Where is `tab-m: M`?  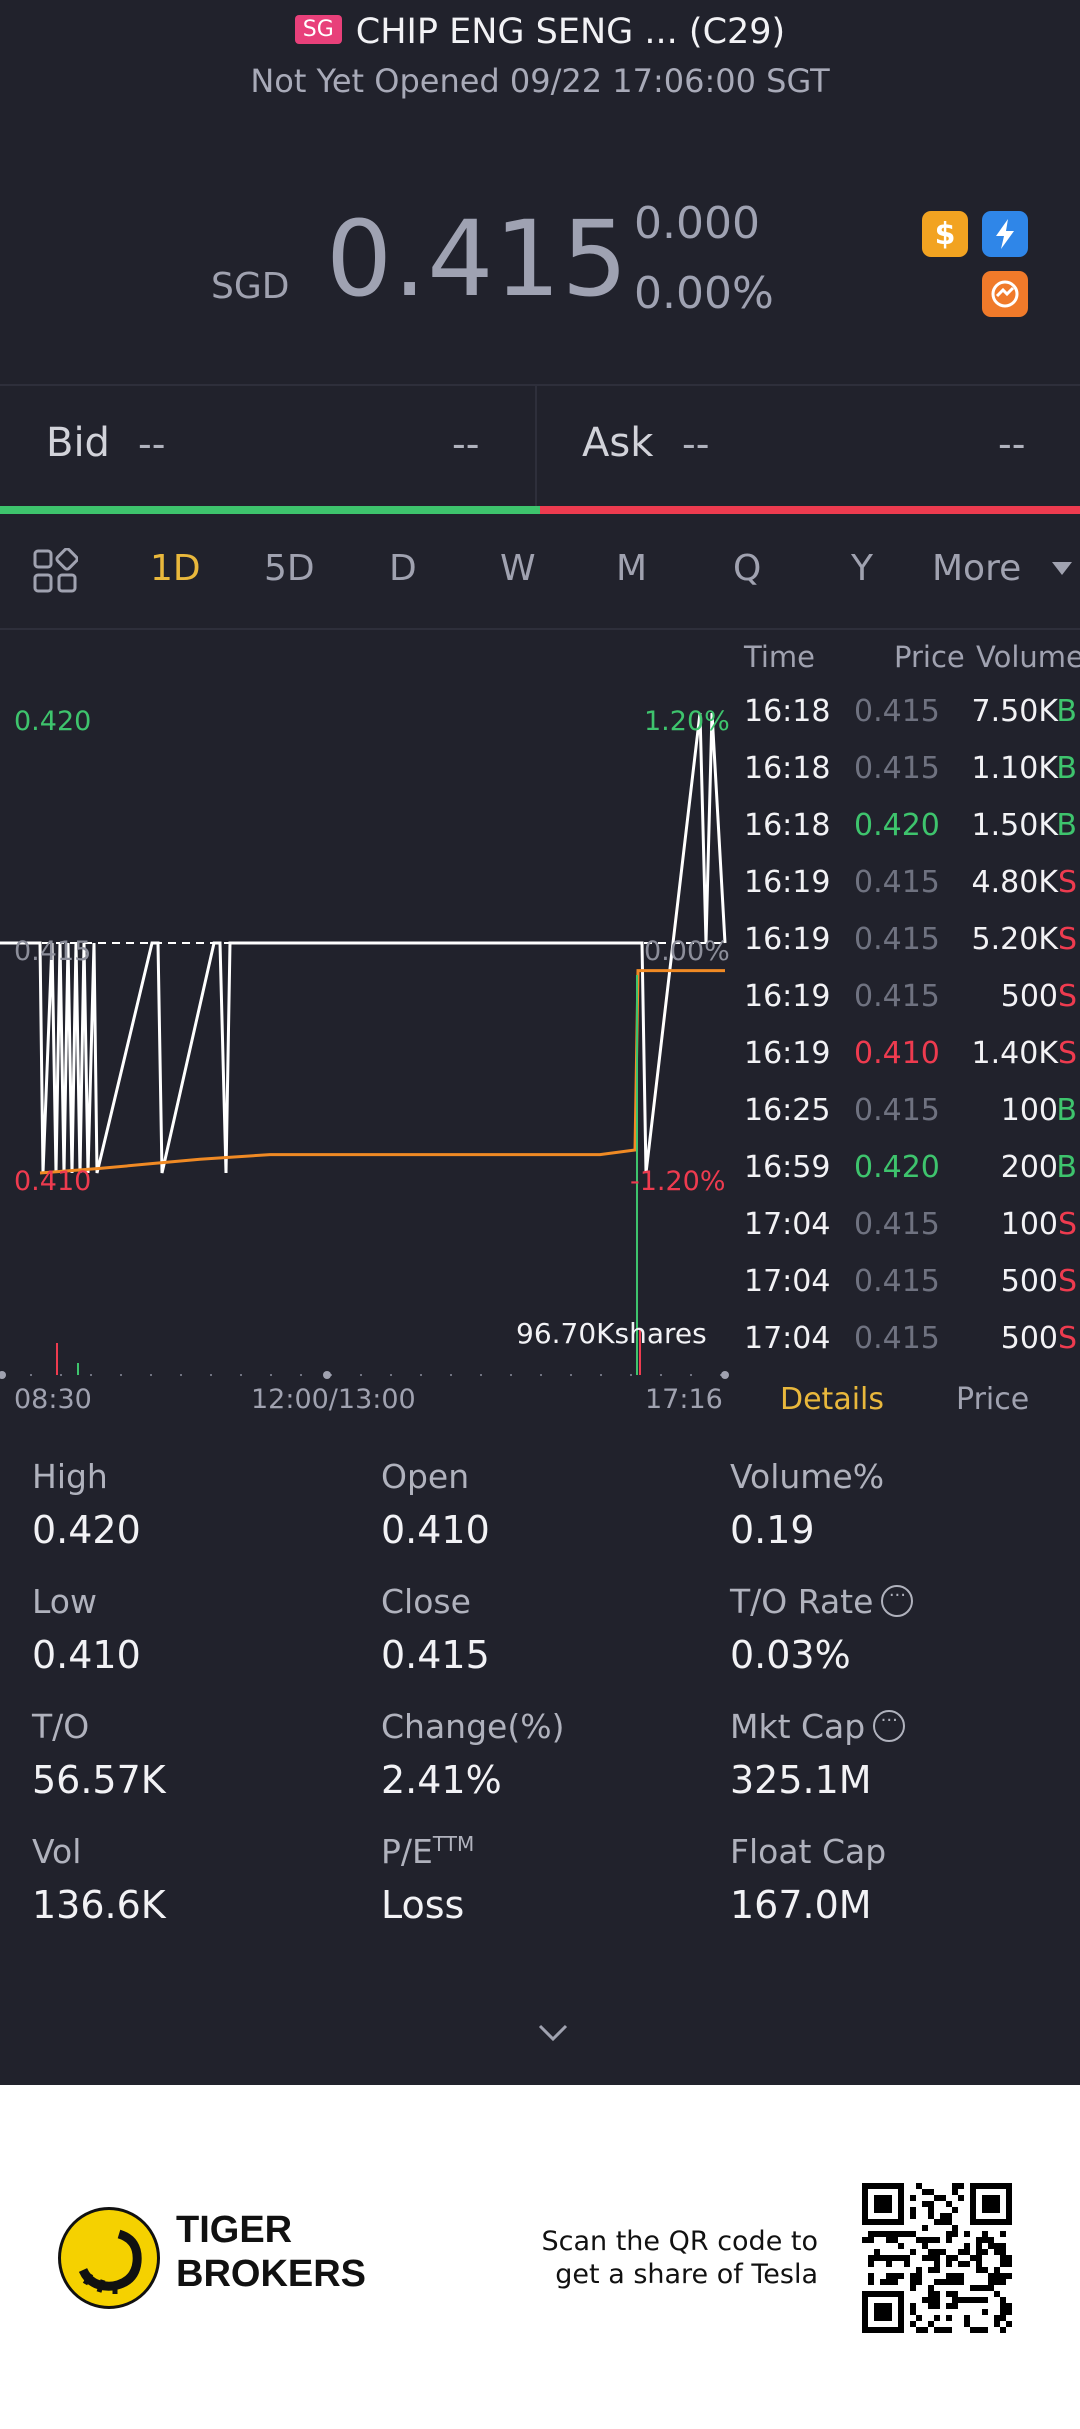
tab-m: M is located at coordinates (632, 568).